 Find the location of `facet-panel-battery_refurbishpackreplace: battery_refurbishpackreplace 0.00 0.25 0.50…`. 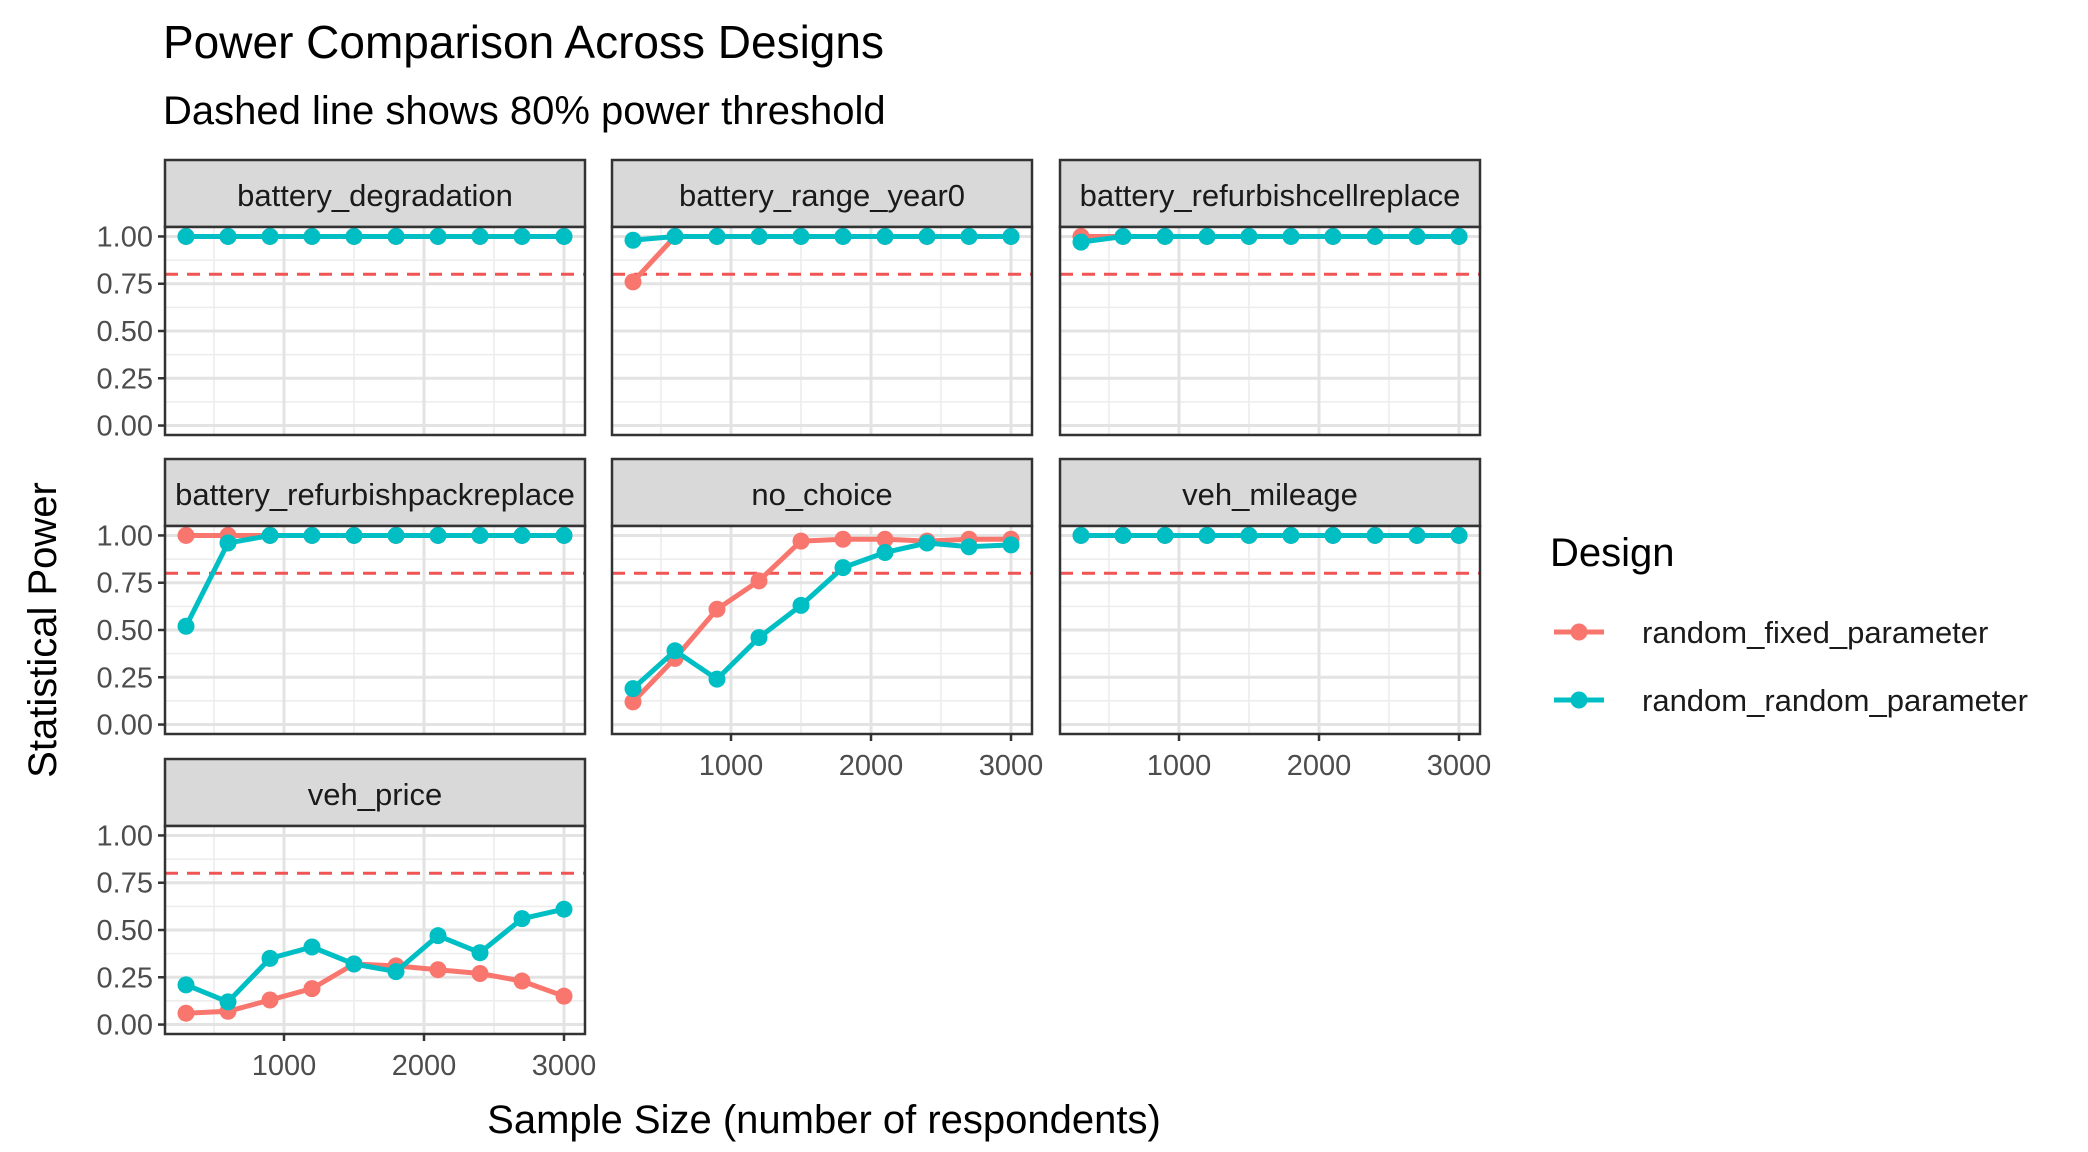

facet-panel-battery_refurbishpackreplace: battery_refurbishpackreplace 0.00 0.25 0.50… is located at coordinates (342, 599).